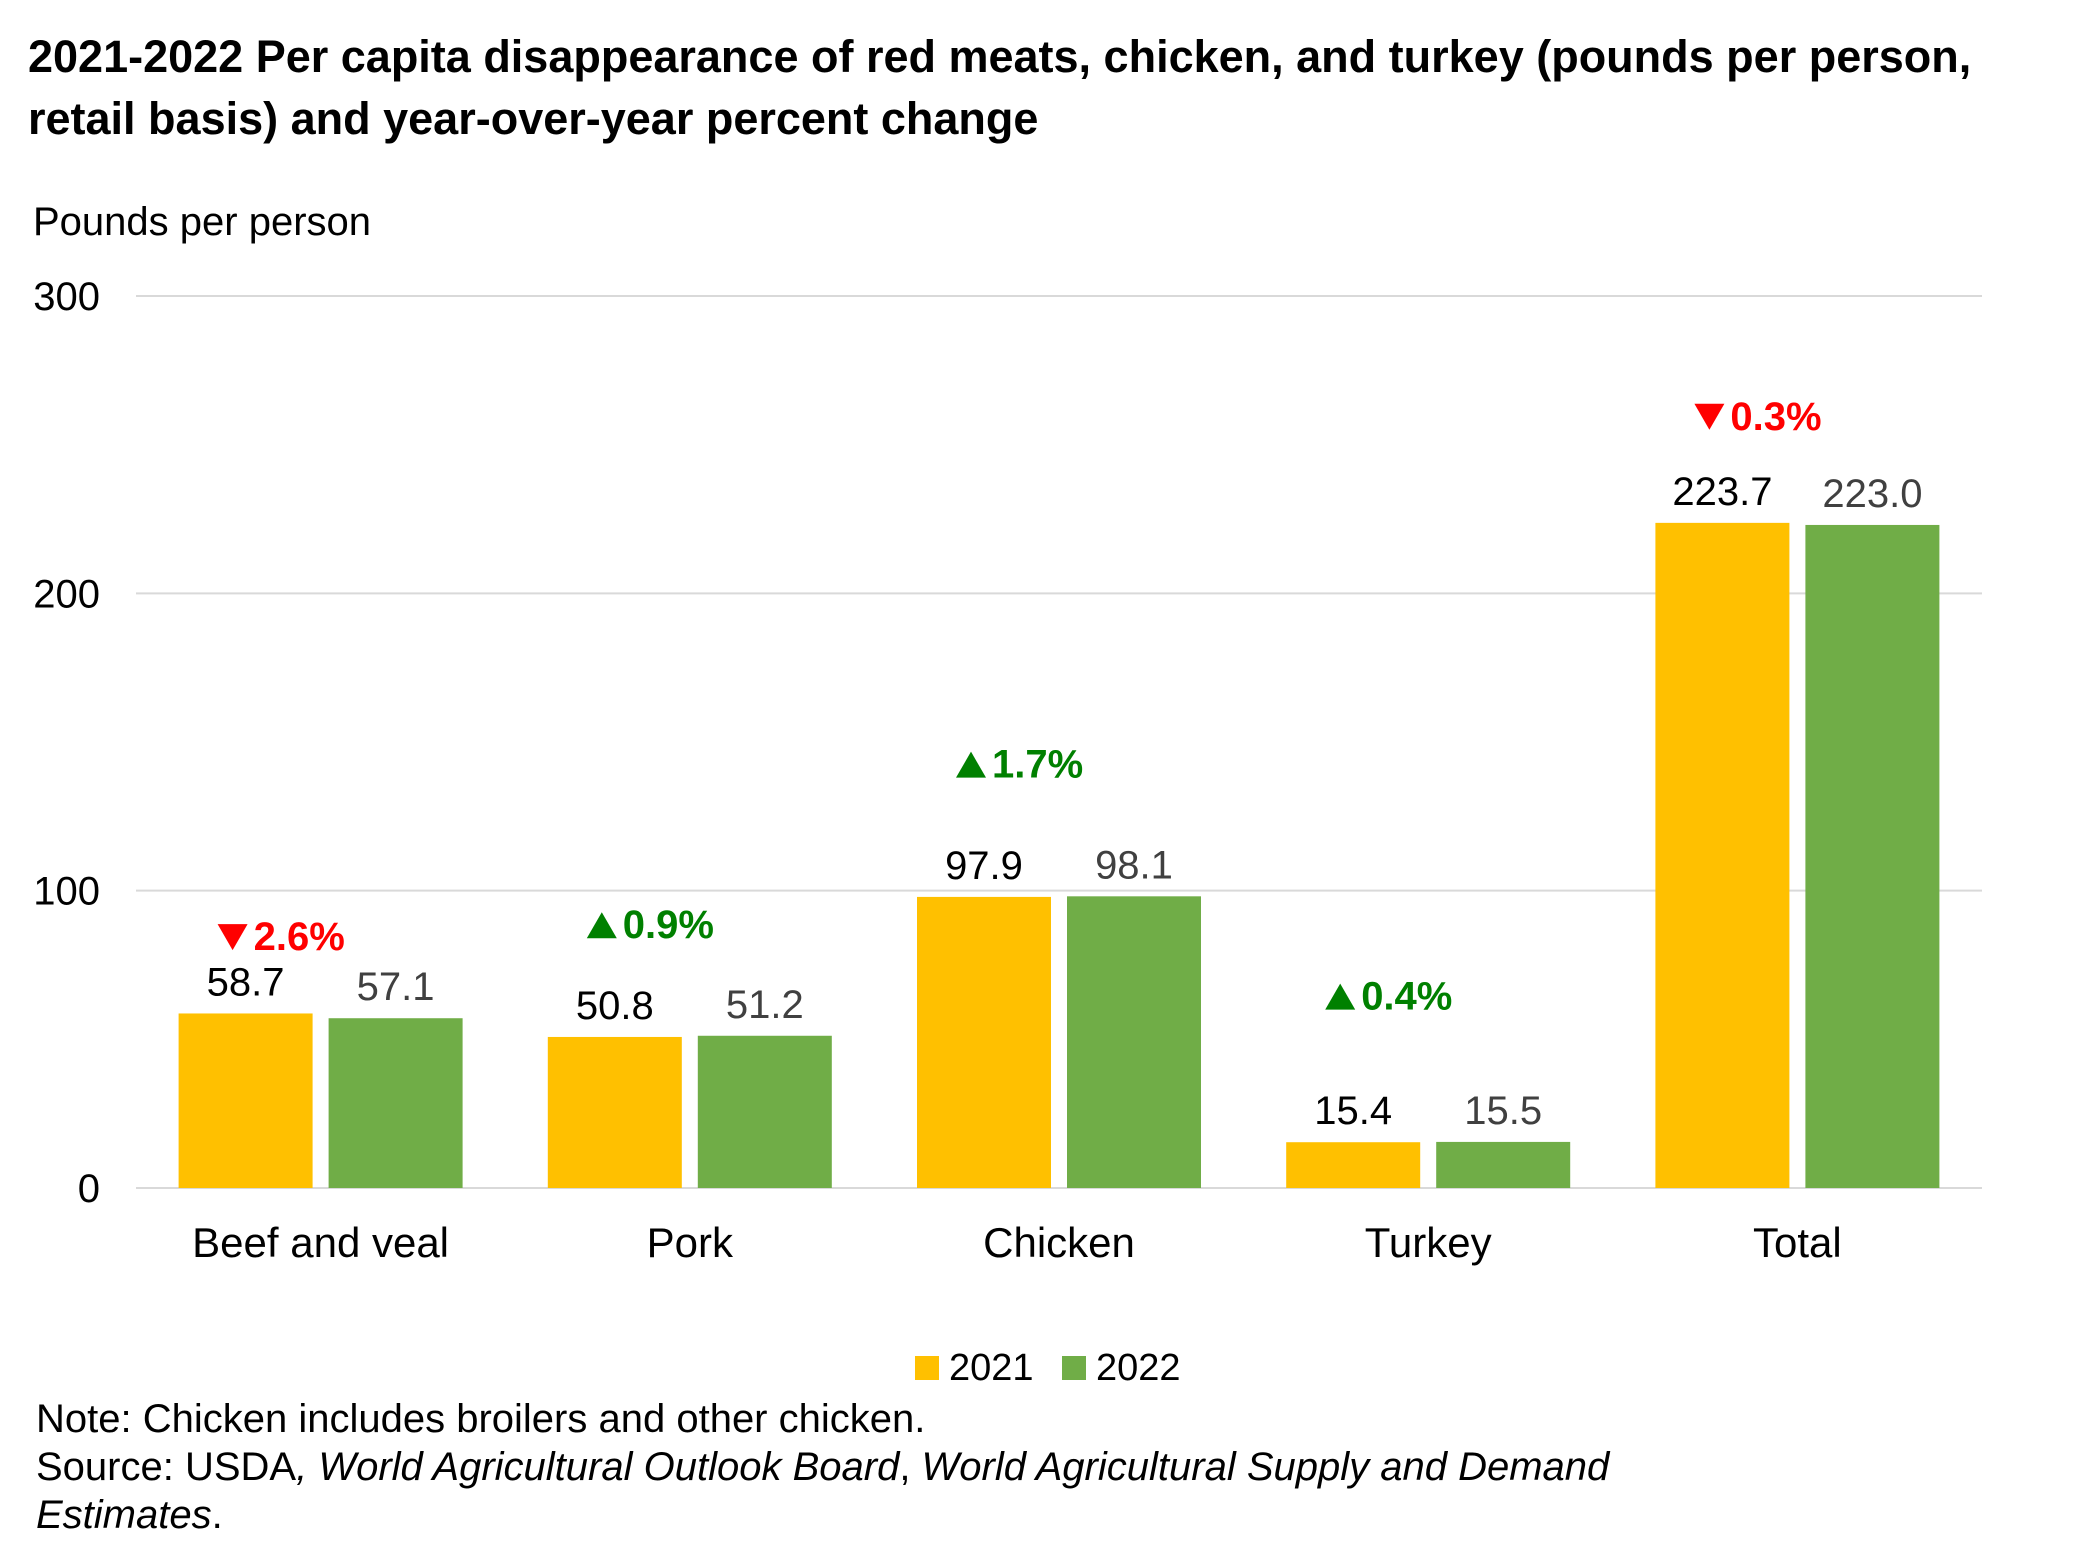  I want to click on percent-change-label: 0.9%, so click(668, 925).